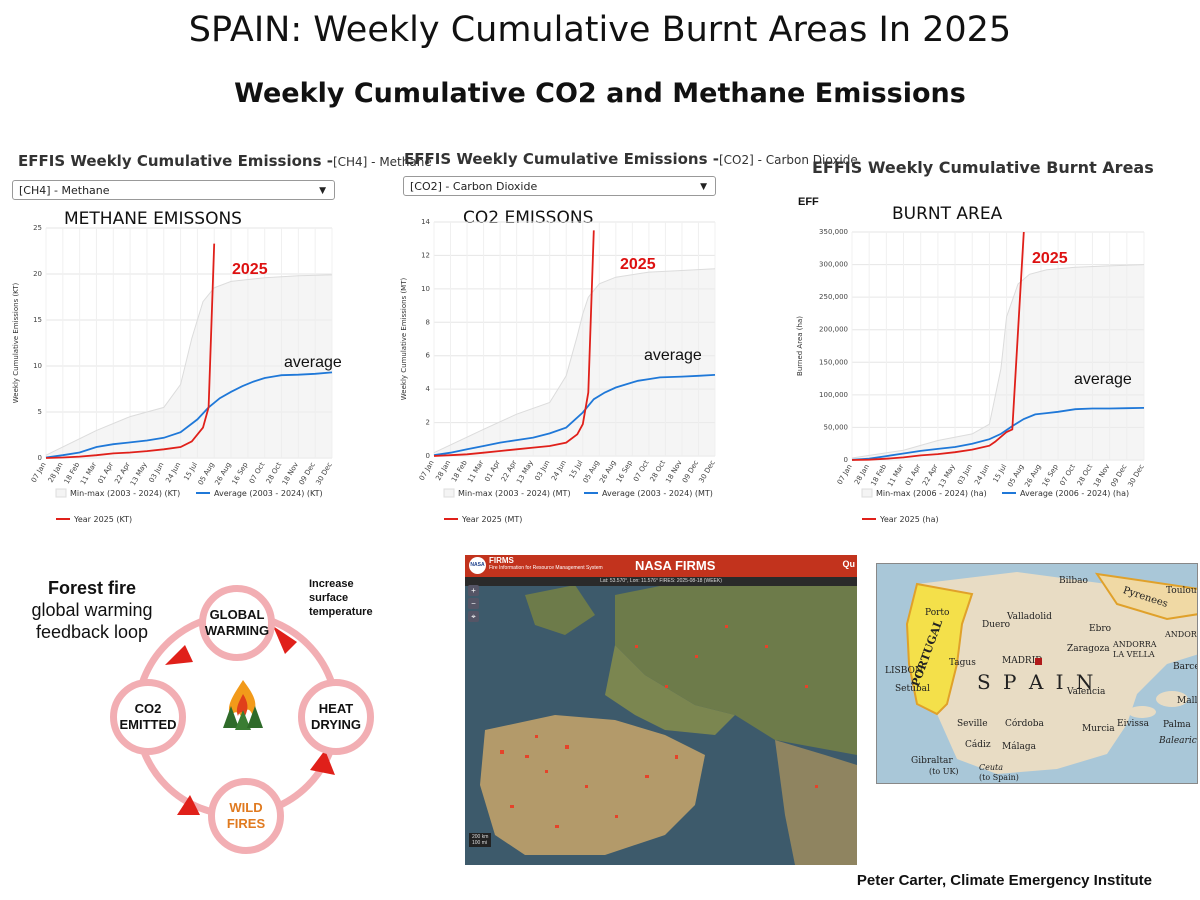  I want to click on y-tick-label: 12, so click(425, 255).